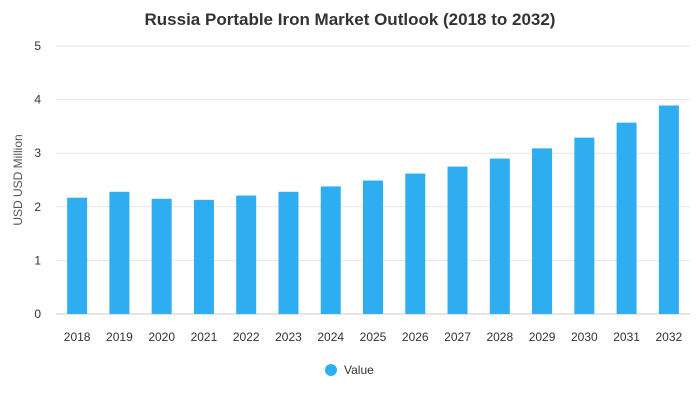 The image size is (700, 400). What do you see at coordinates (37, 207) in the screenshot?
I see `y-tick-label: 2` at bounding box center [37, 207].